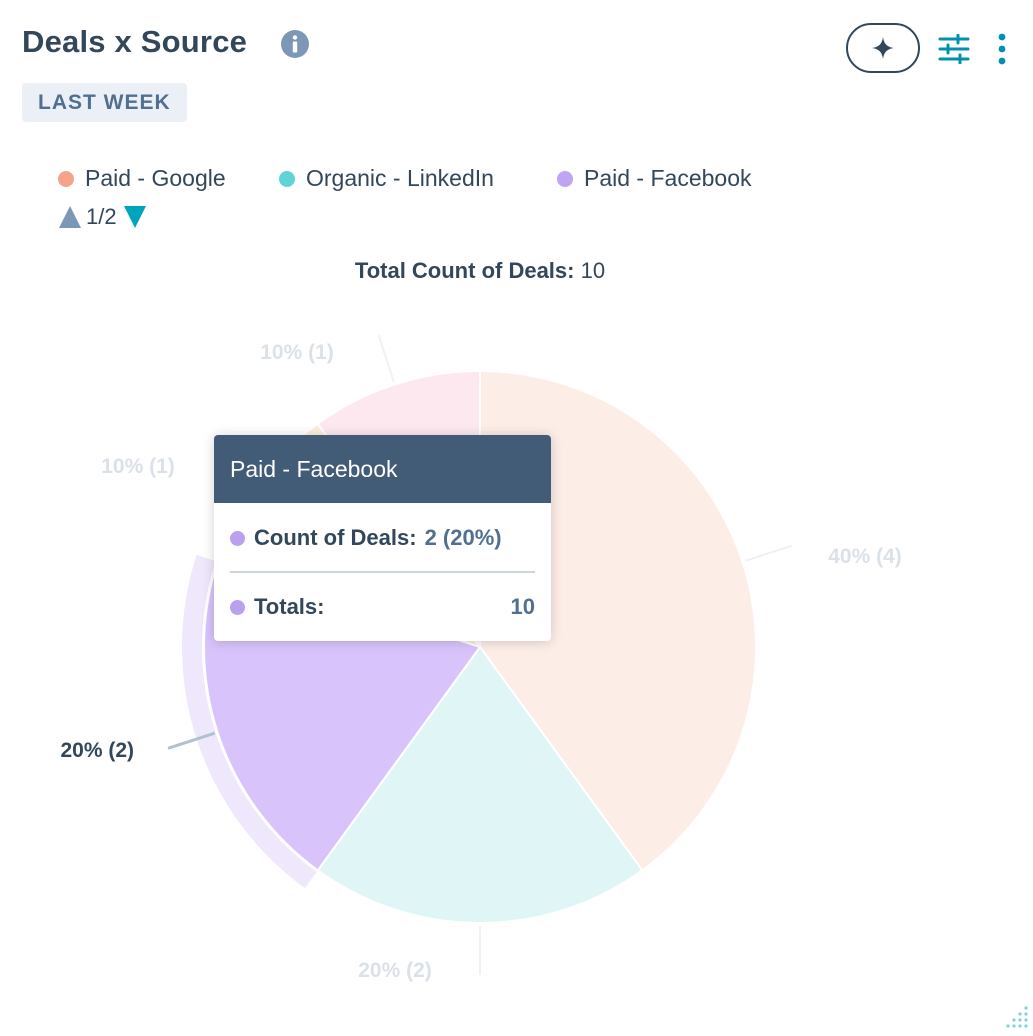 This screenshot has height=1036, width=1033. What do you see at coordinates (480, 785) in the screenshot?
I see `pie-slice-organic-linkedin` at bounding box center [480, 785].